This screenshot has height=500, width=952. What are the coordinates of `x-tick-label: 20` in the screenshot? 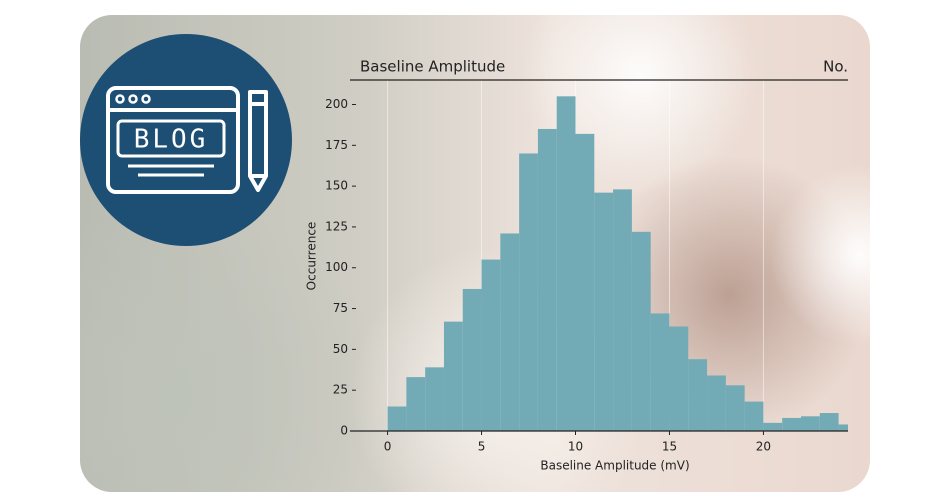 It's located at (763, 447).